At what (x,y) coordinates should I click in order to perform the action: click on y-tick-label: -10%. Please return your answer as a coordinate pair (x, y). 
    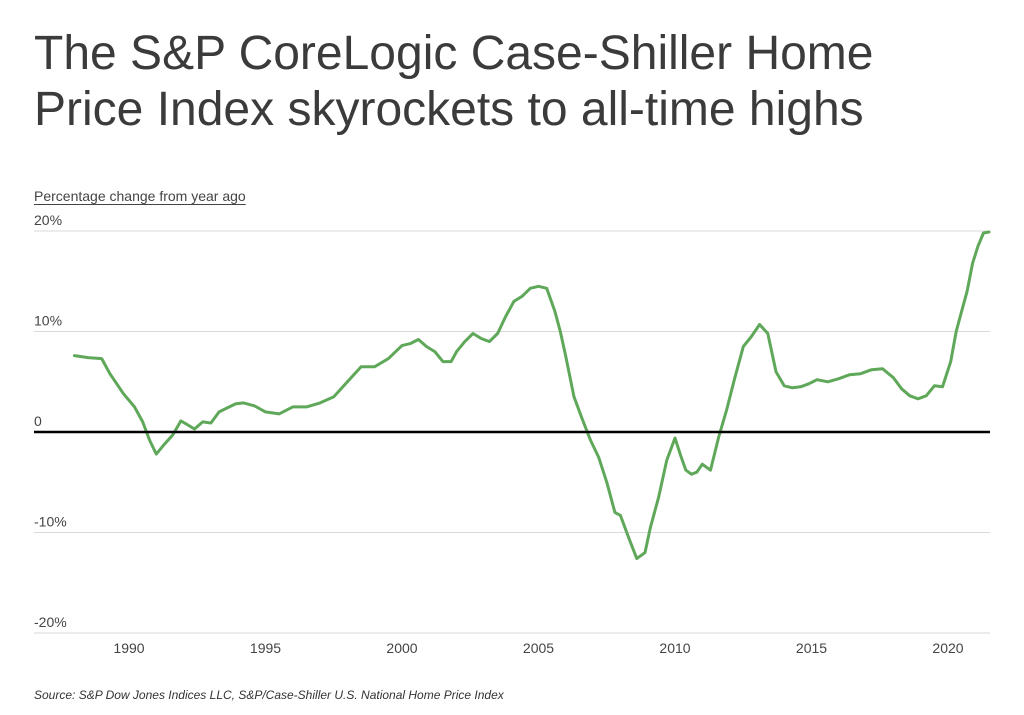
    Looking at the image, I should click on (50, 522).